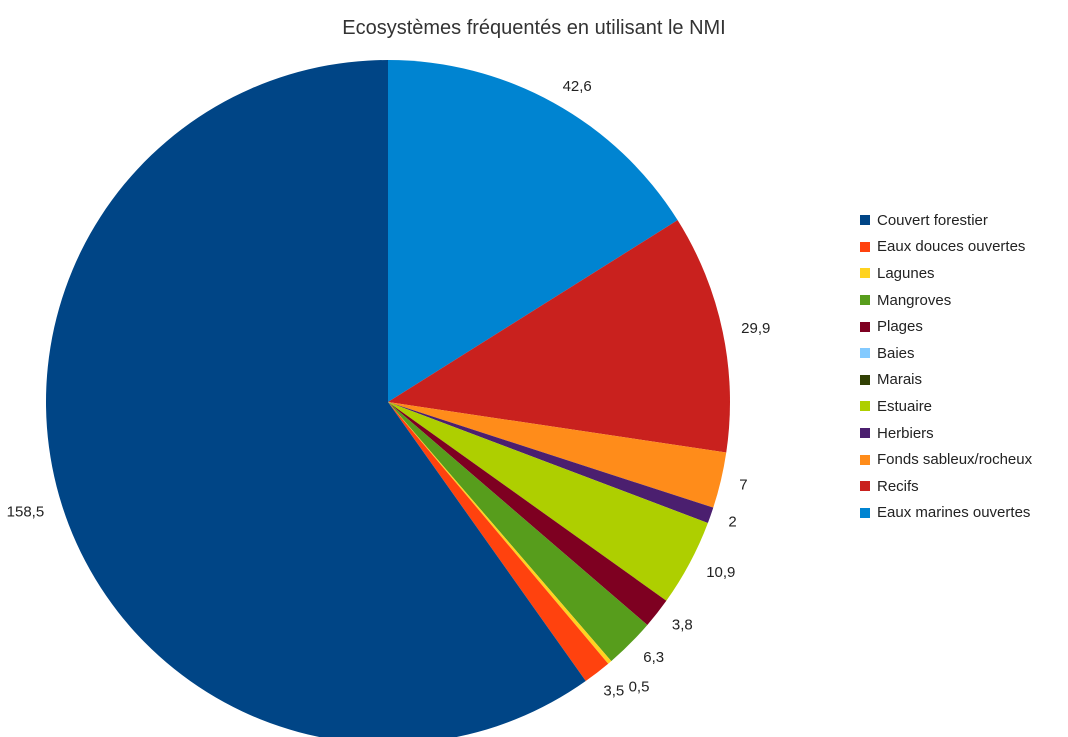 Image resolution: width=1068 pixels, height=737 pixels. Describe the element at coordinates (905, 406) in the screenshot. I see `legend-label: Estuaire` at that location.